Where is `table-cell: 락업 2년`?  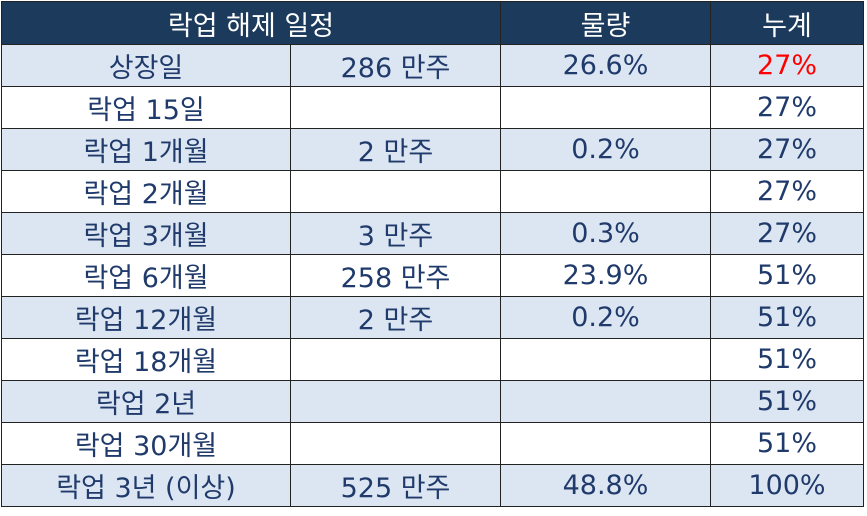 table-cell: 락업 2년 is located at coordinates (146, 401).